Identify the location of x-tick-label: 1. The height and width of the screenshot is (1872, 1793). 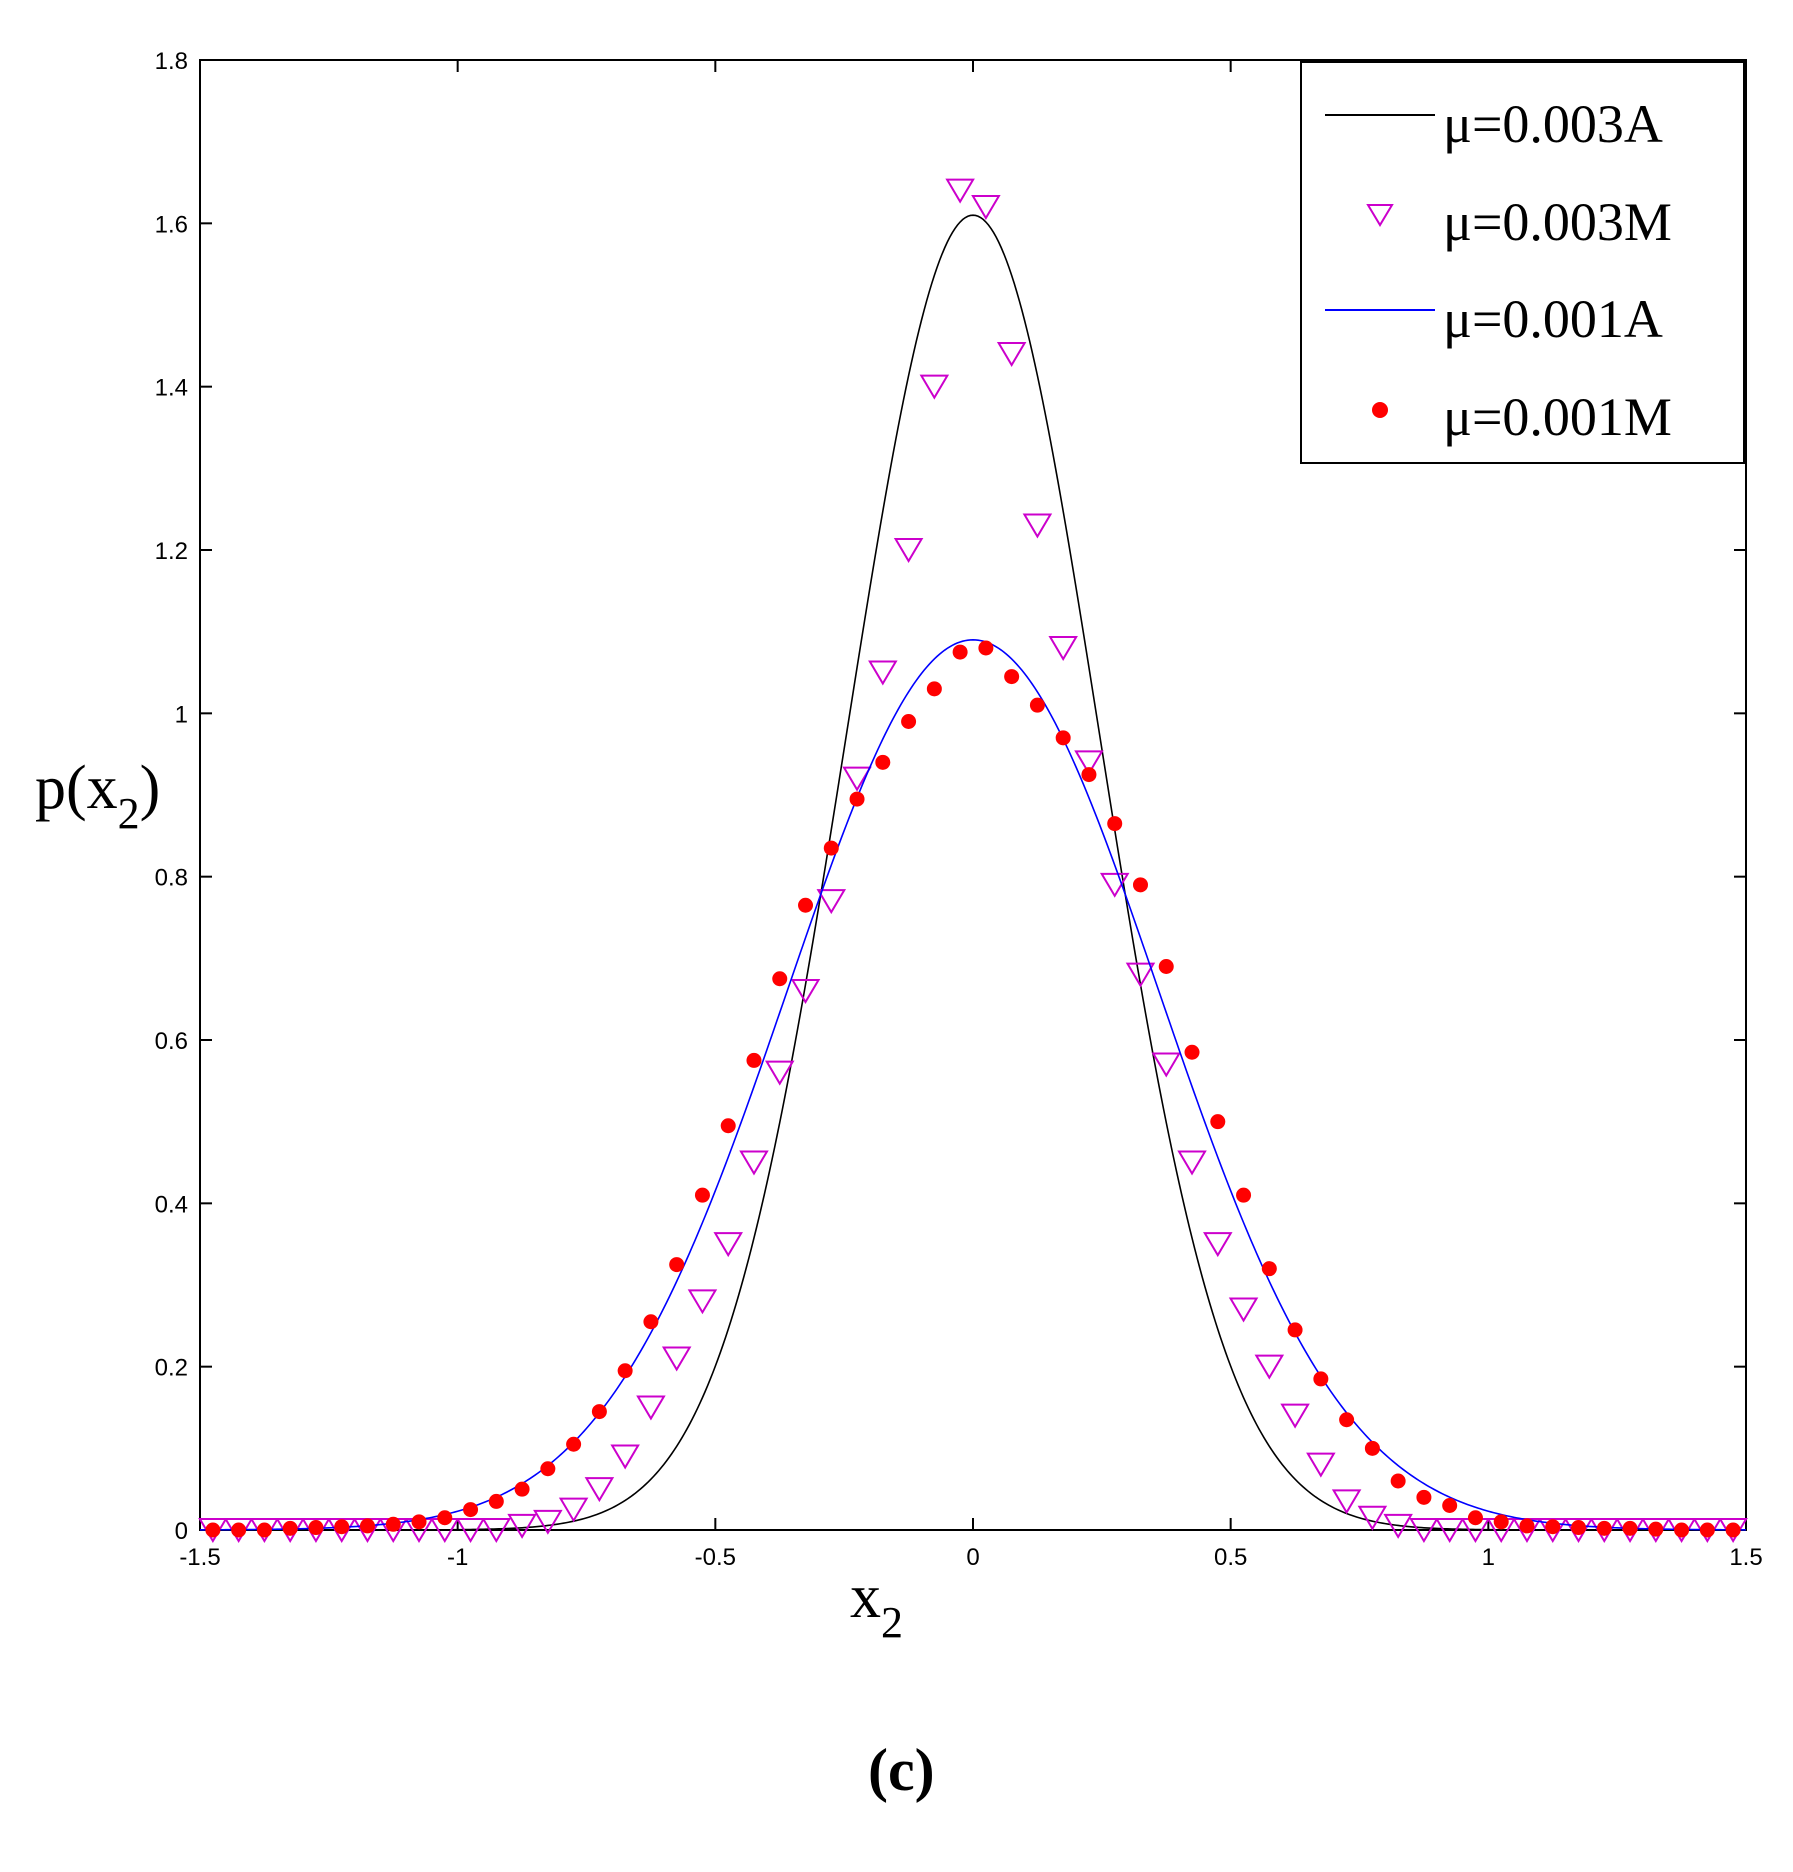
(1488, 1557).